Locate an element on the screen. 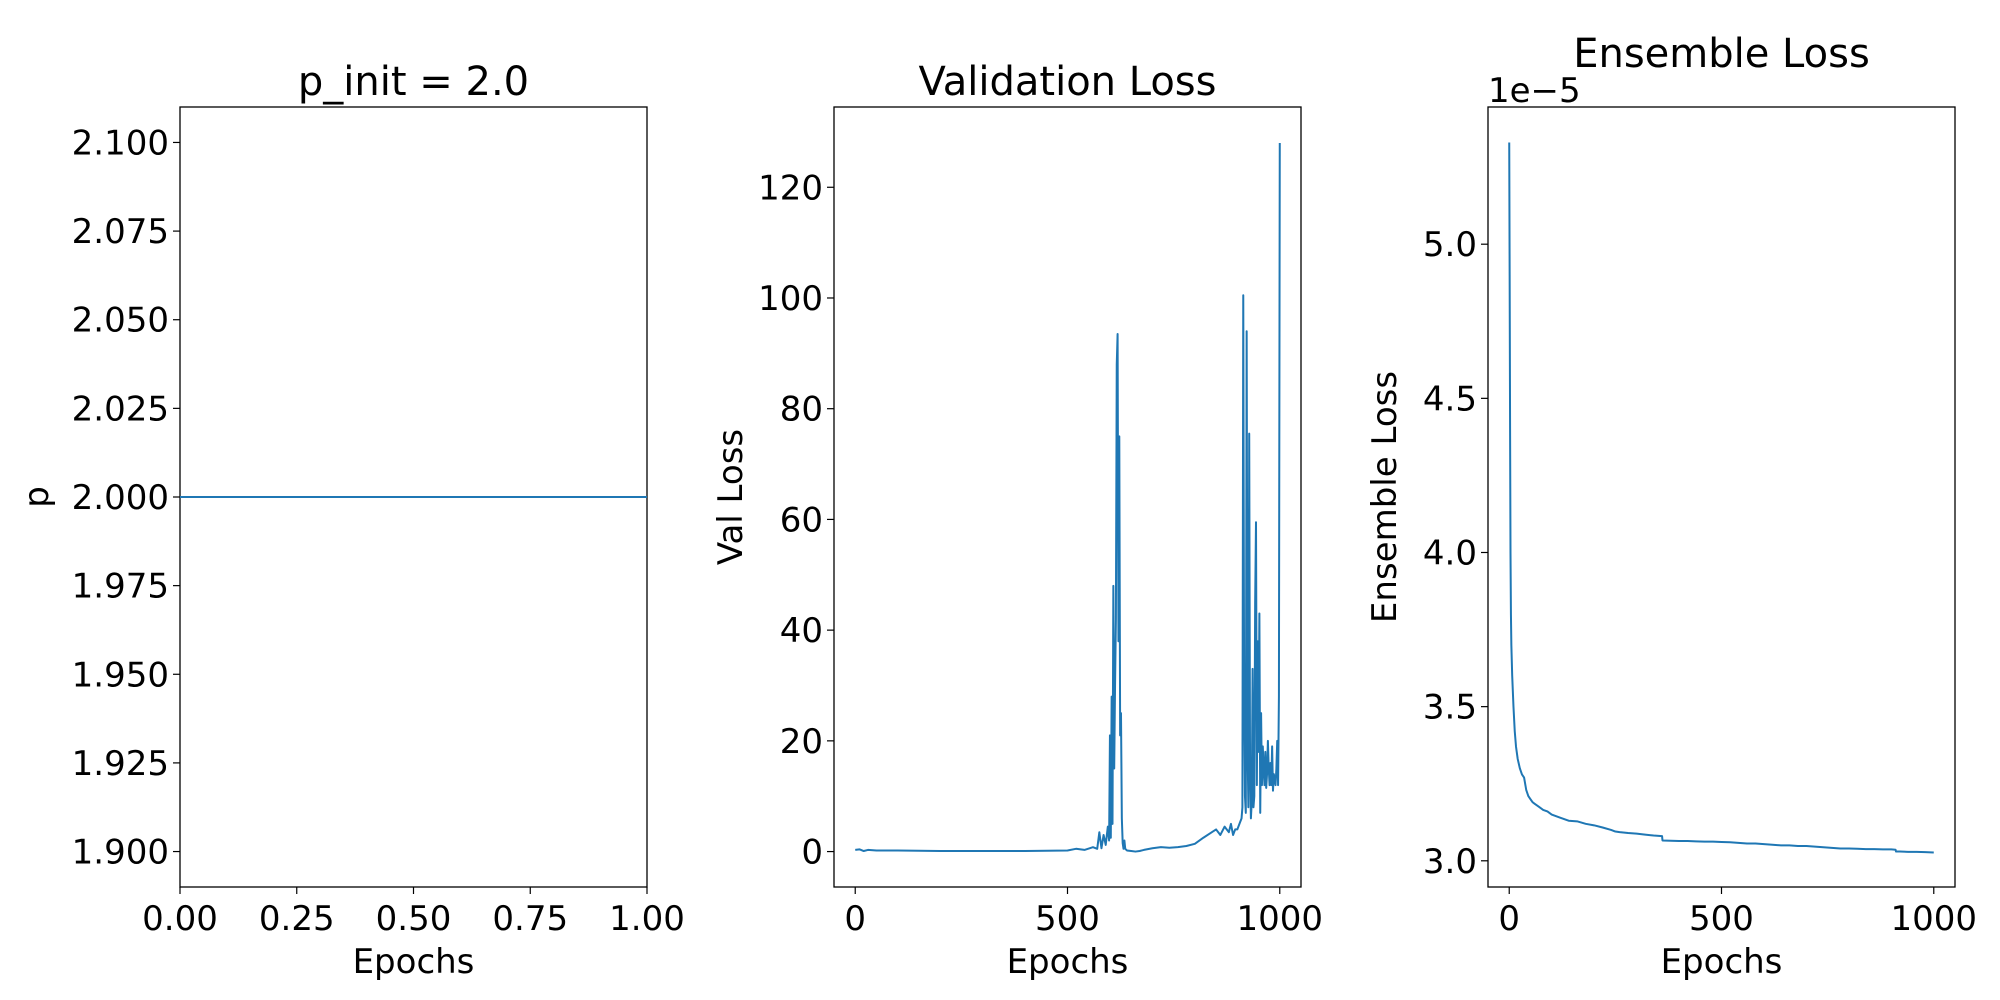 This screenshot has width=2000, height=1000. chart-1-x-tick-label: 1.00 is located at coordinates (647, 919).